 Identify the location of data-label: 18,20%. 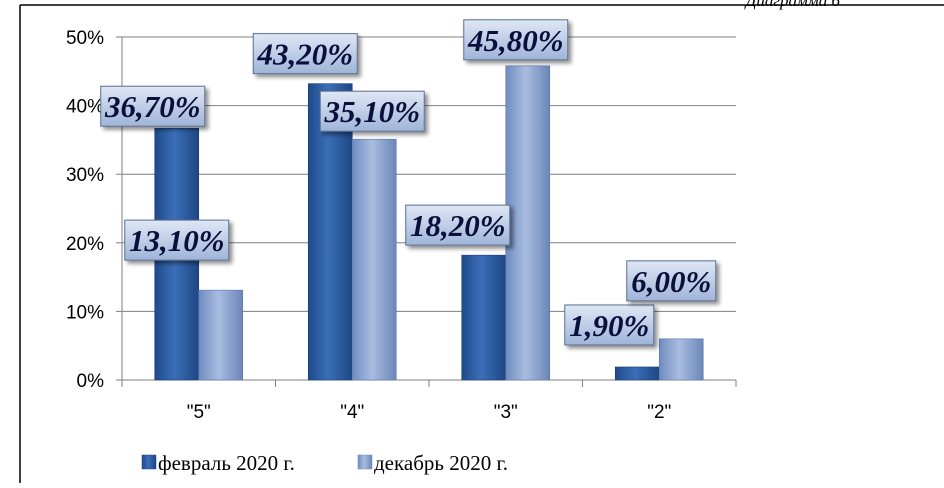
(458, 225).